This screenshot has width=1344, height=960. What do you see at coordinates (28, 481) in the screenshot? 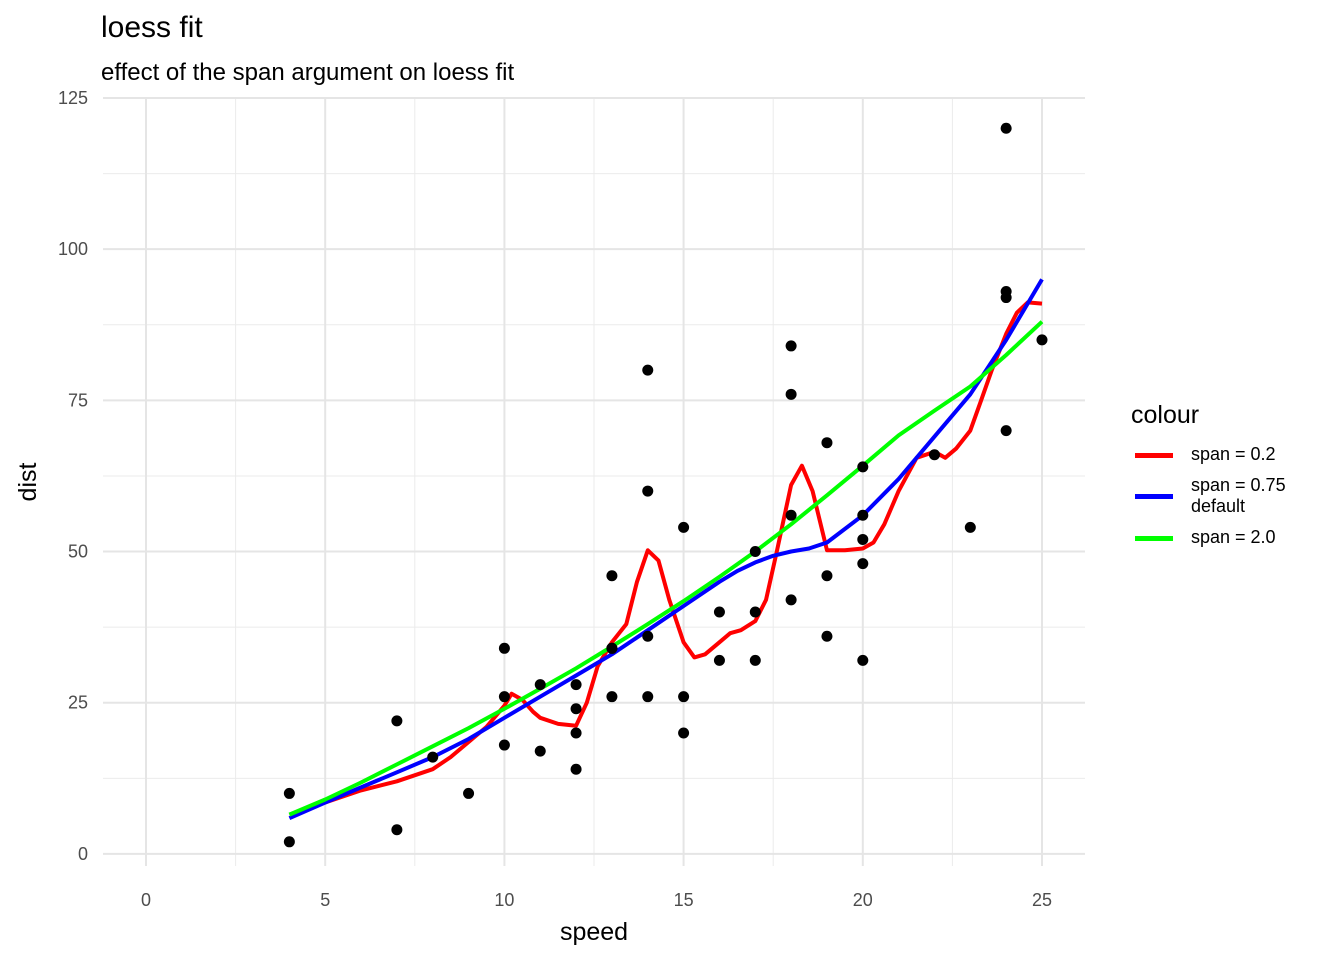
I see `y-axis-title: dist` at bounding box center [28, 481].